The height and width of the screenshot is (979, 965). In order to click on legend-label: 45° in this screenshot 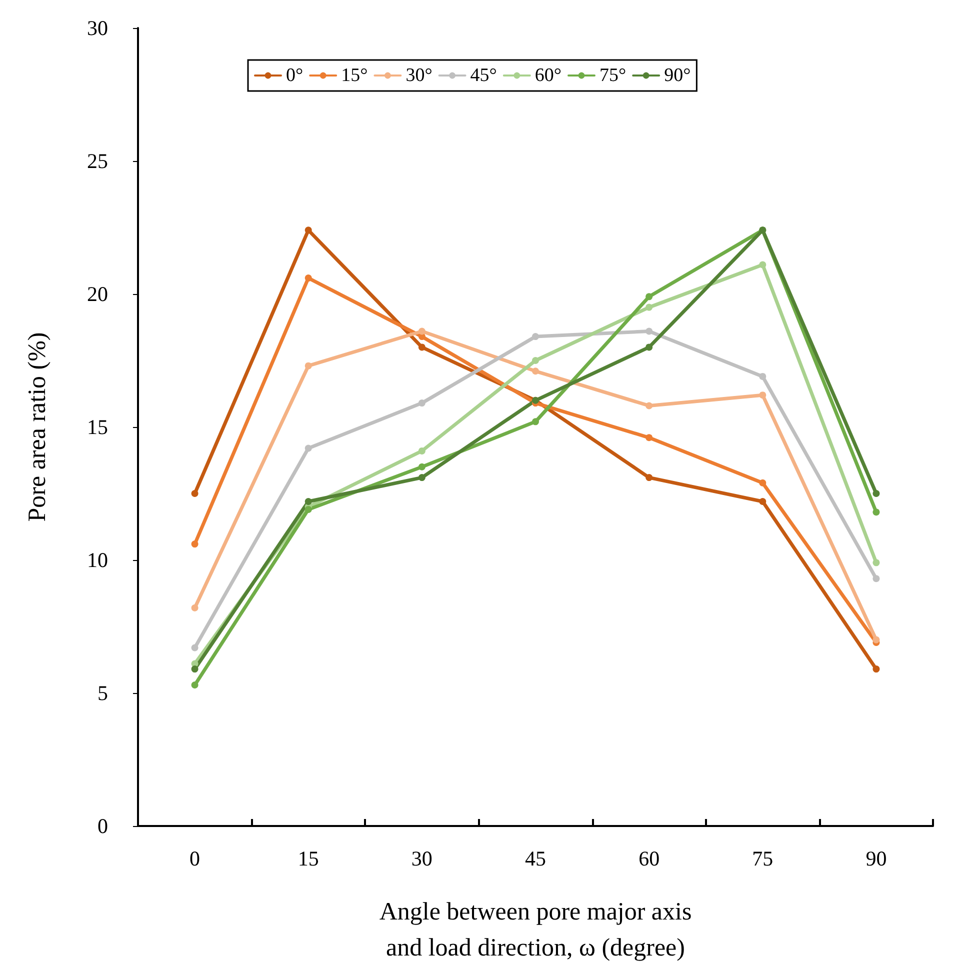, I will do `click(483, 75)`.